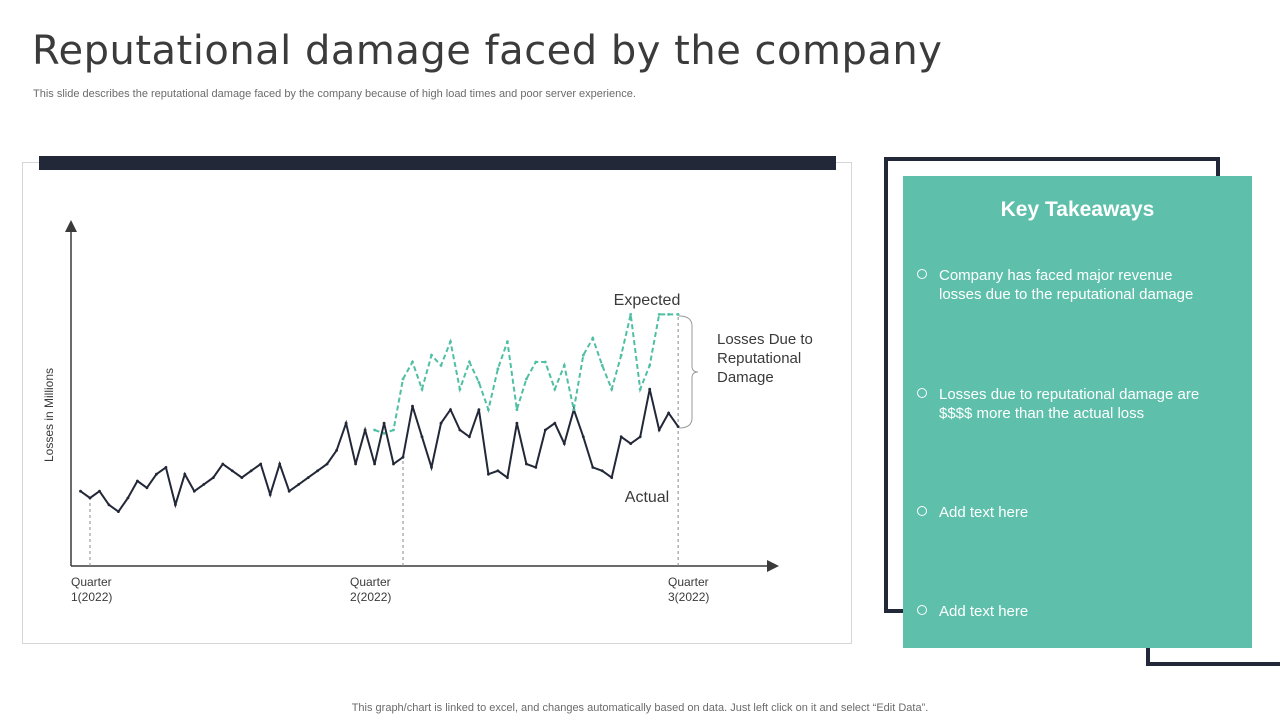  I want to click on page-title: Reputational damage faced by the company, so click(487, 51).